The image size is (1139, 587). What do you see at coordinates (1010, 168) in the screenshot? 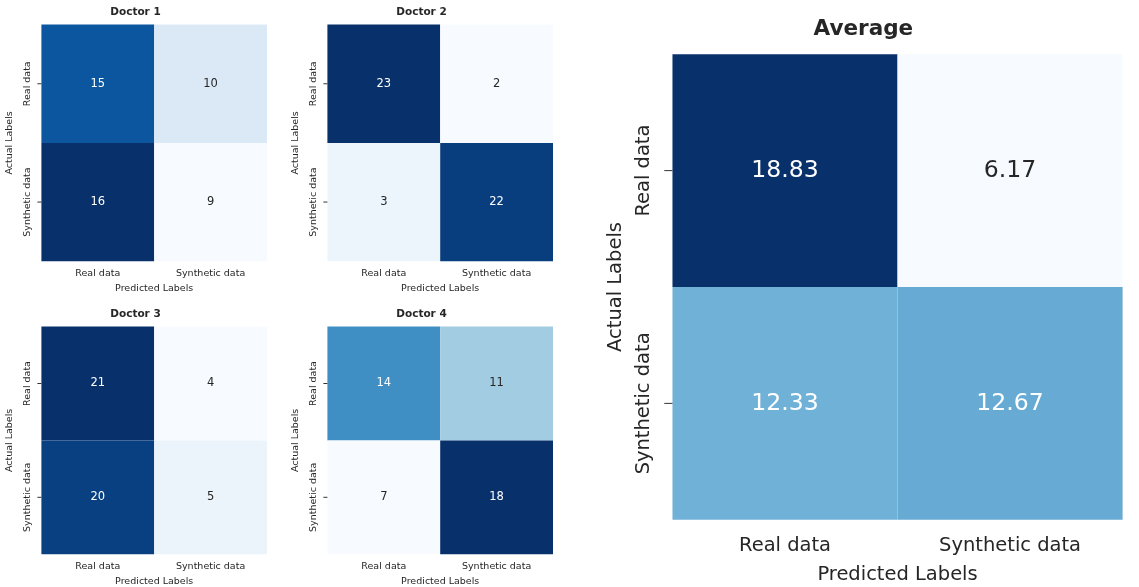
I see `data-label: 6.17` at bounding box center [1010, 168].